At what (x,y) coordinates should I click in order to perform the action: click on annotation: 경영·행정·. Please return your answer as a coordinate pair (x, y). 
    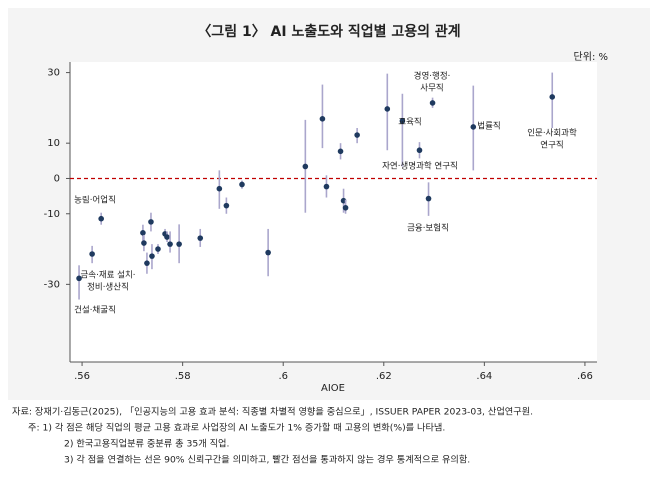
    Looking at the image, I should click on (432, 76).